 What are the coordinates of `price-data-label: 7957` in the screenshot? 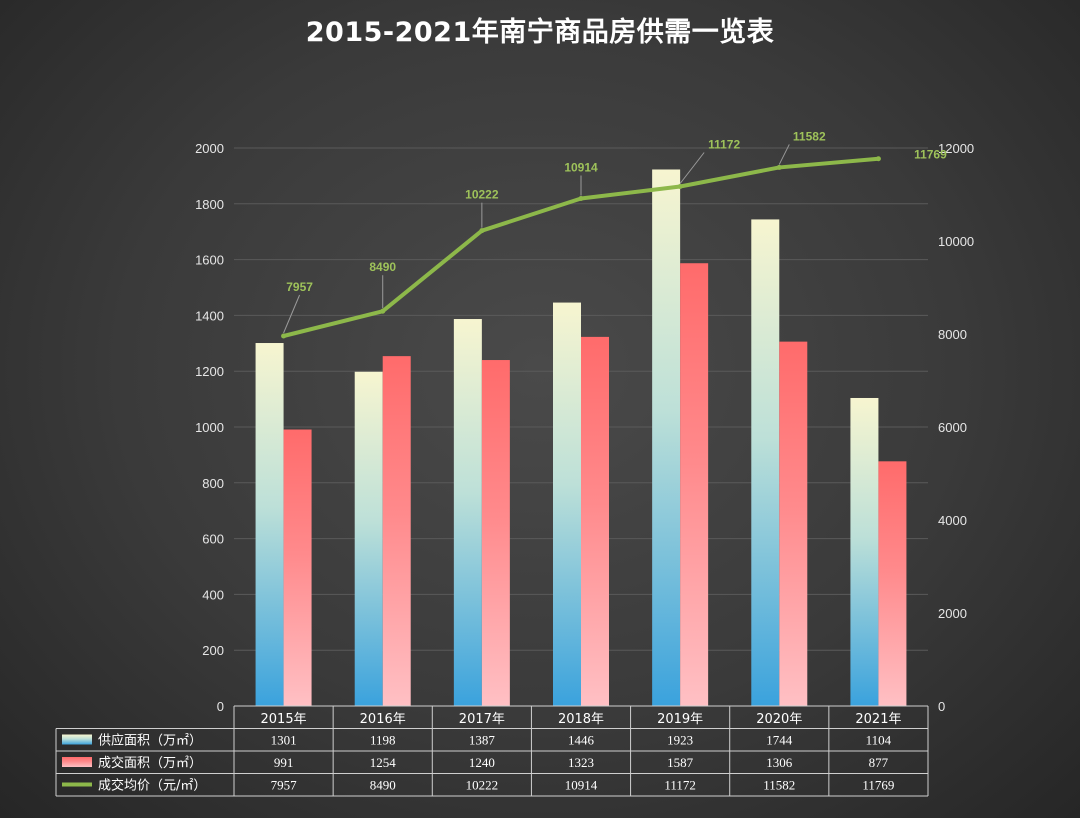 It's located at (299, 287).